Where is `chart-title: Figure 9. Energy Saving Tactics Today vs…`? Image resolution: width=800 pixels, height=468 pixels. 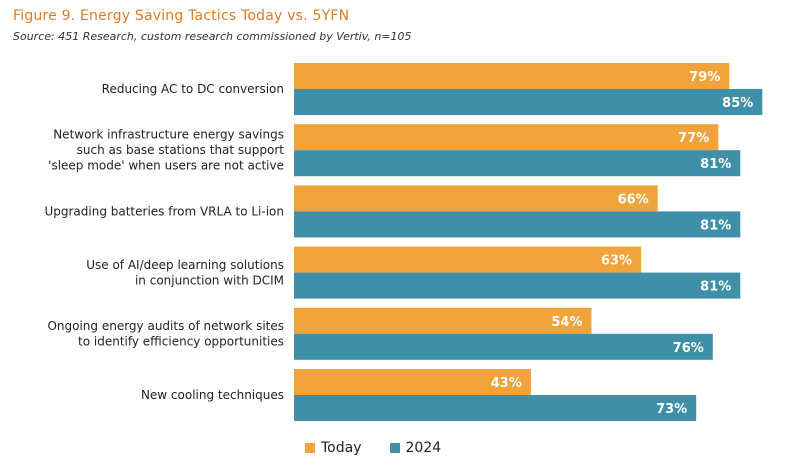
chart-title: Figure 9. Energy Saving Tactics Today vs… is located at coordinates (181, 16).